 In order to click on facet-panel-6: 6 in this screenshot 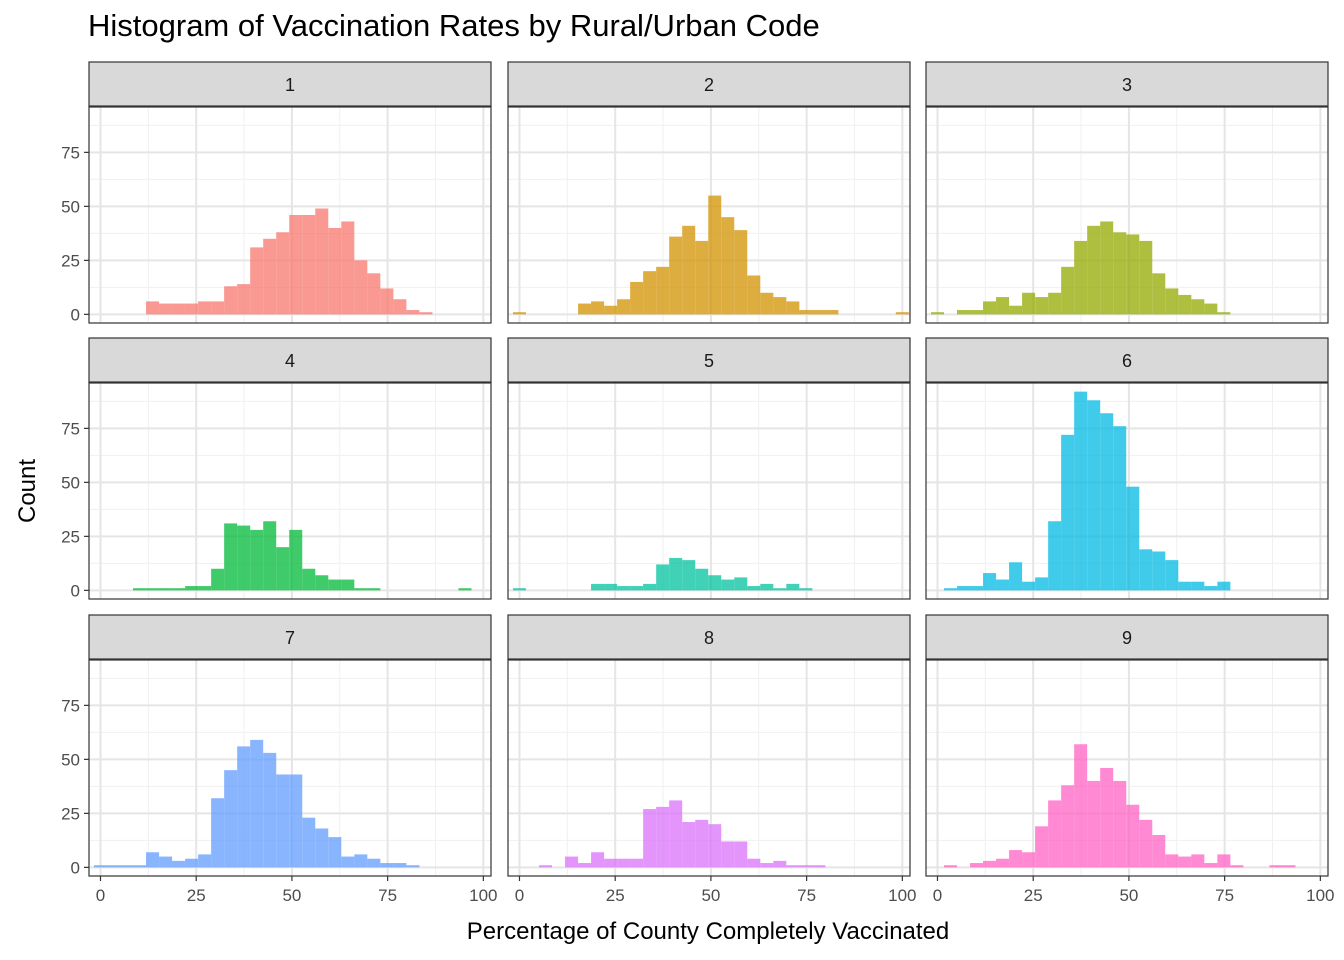, I will do `click(1127, 468)`.